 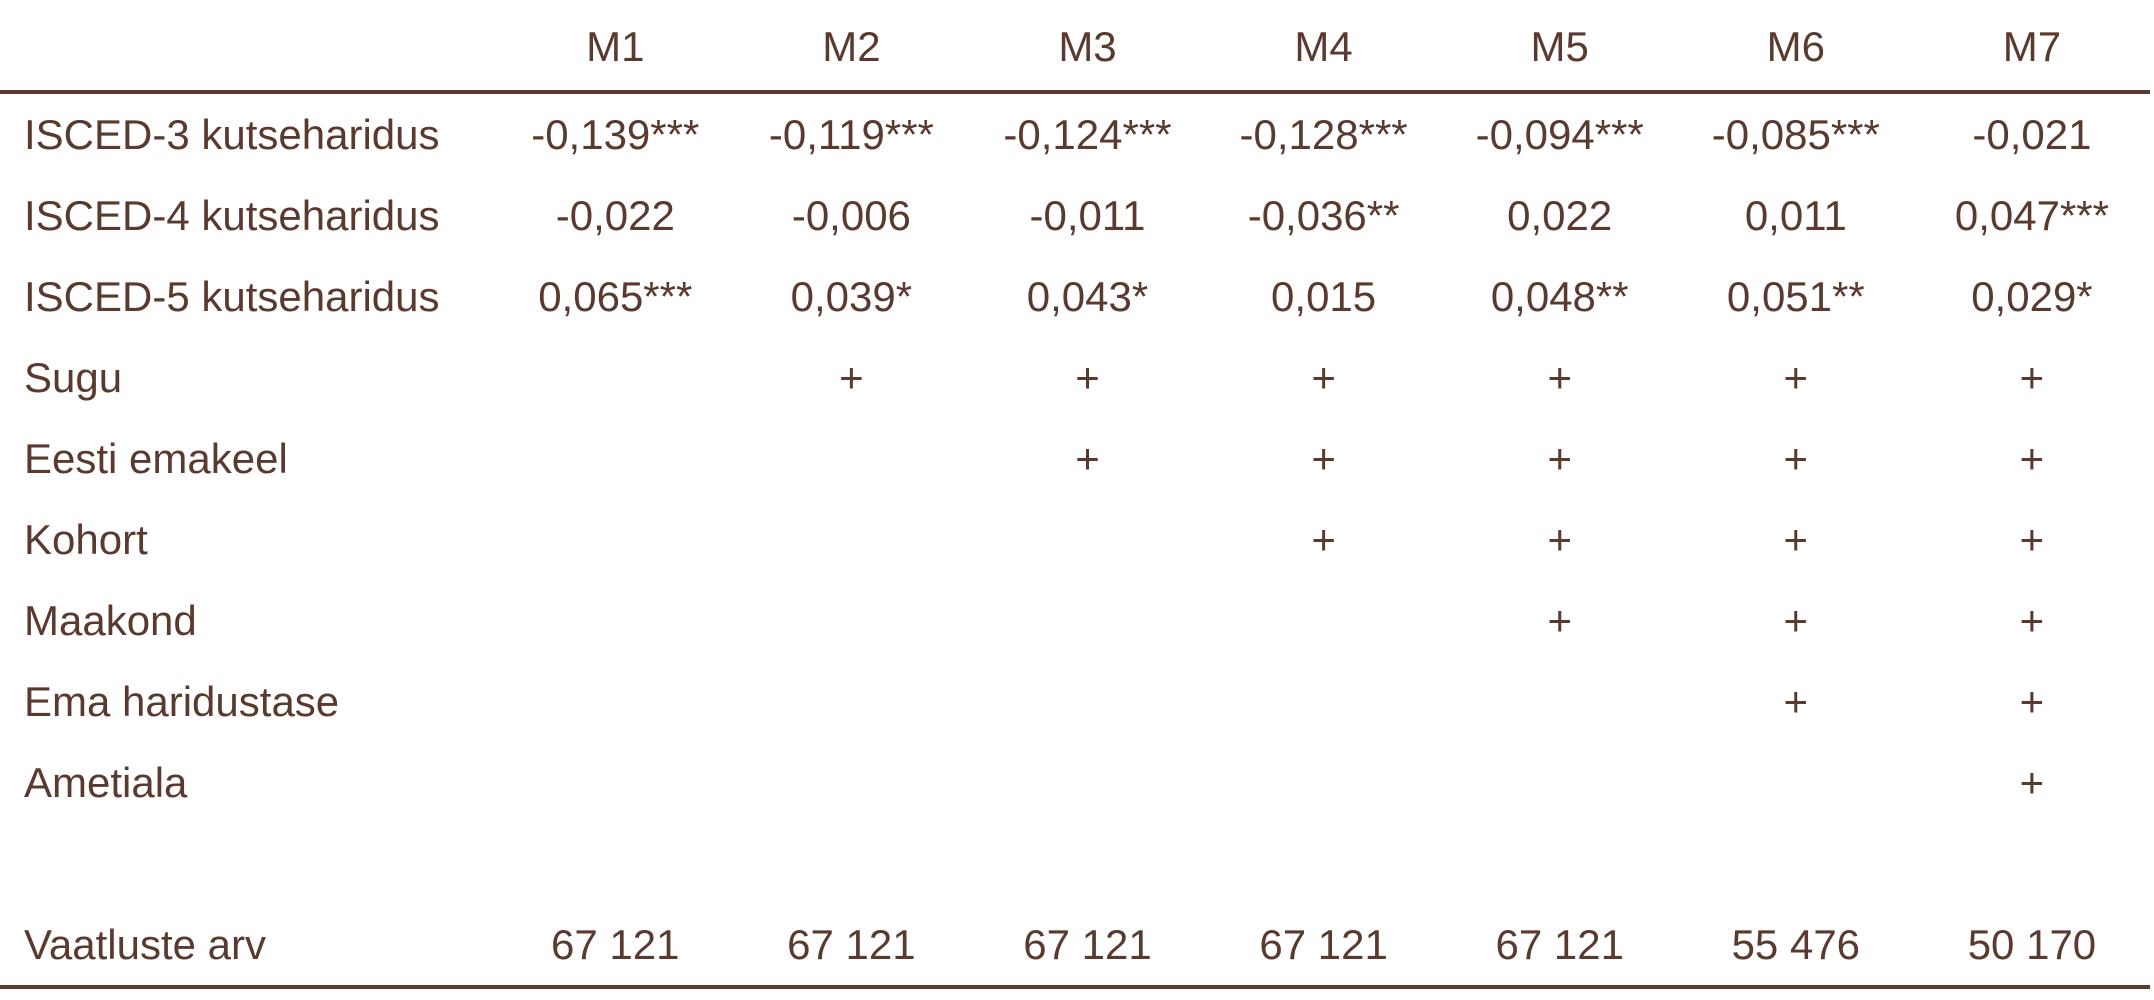 What do you see at coordinates (110, 620) in the screenshot?
I see `row-label: Maakond` at bounding box center [110, 620].